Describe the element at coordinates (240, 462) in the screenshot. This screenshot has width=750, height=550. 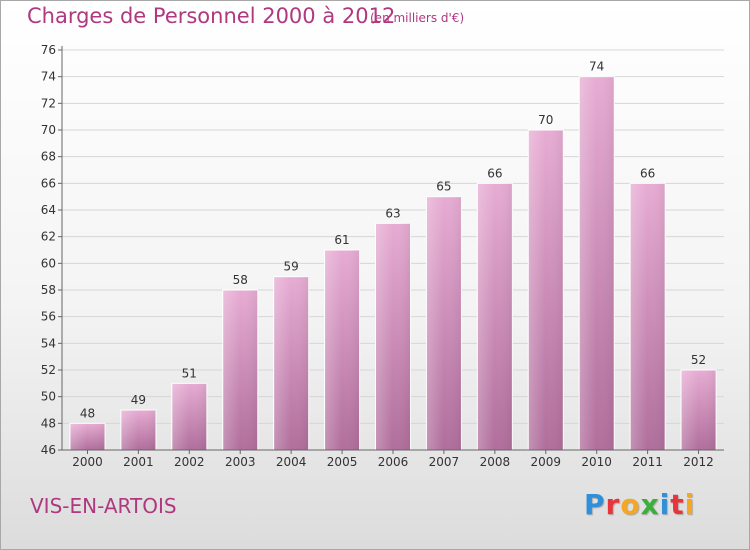
I see `x-tick-label: 2003` at that location.